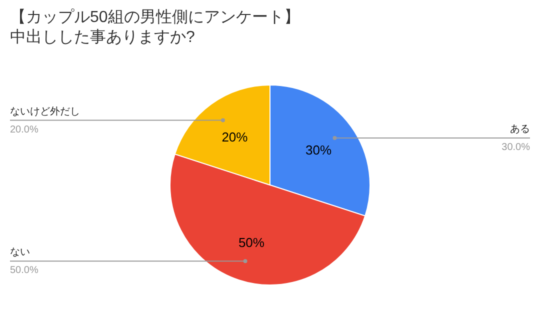  Describe the element at coordinates (24, 130) in the screenshot. I see `text: 20.0%` at that location.